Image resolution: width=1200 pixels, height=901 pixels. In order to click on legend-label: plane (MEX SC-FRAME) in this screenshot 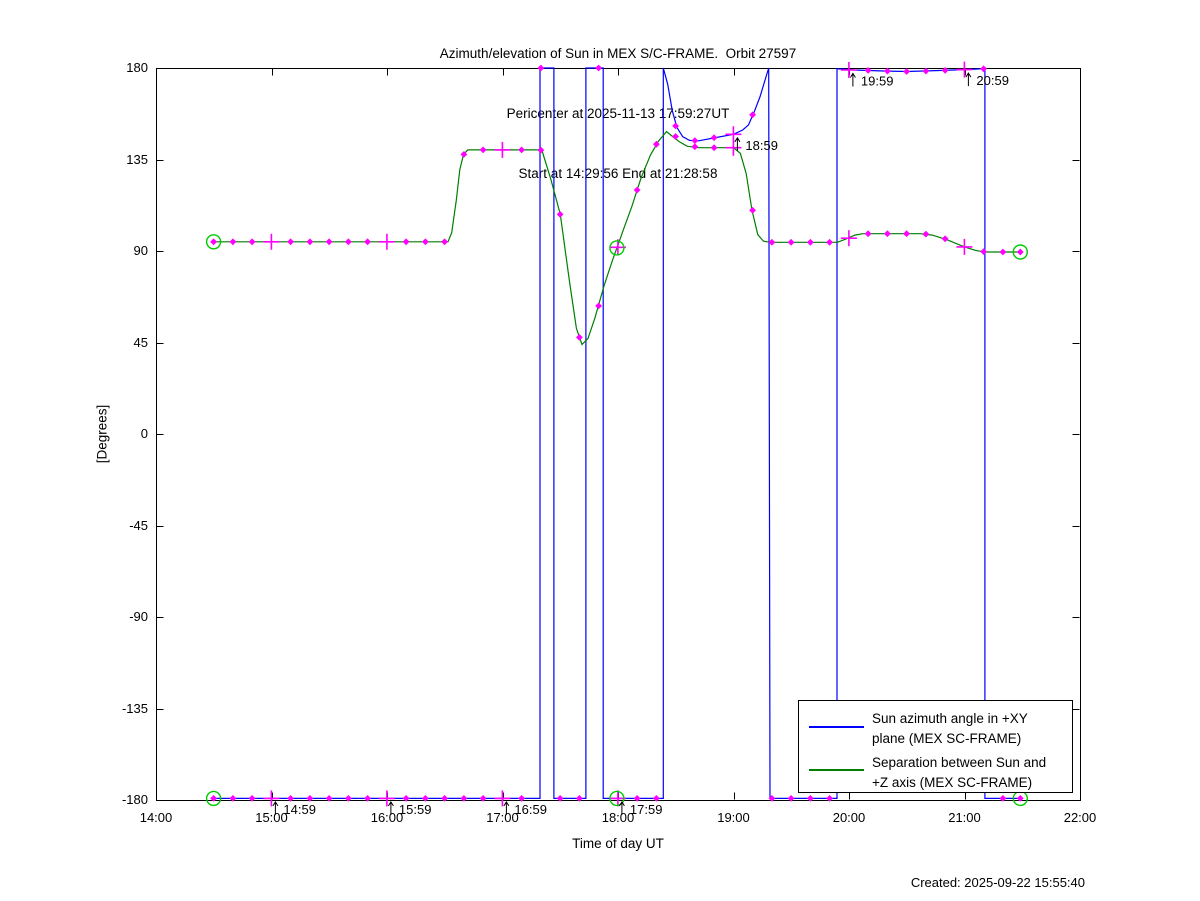, I will do `click(947, 738)`.